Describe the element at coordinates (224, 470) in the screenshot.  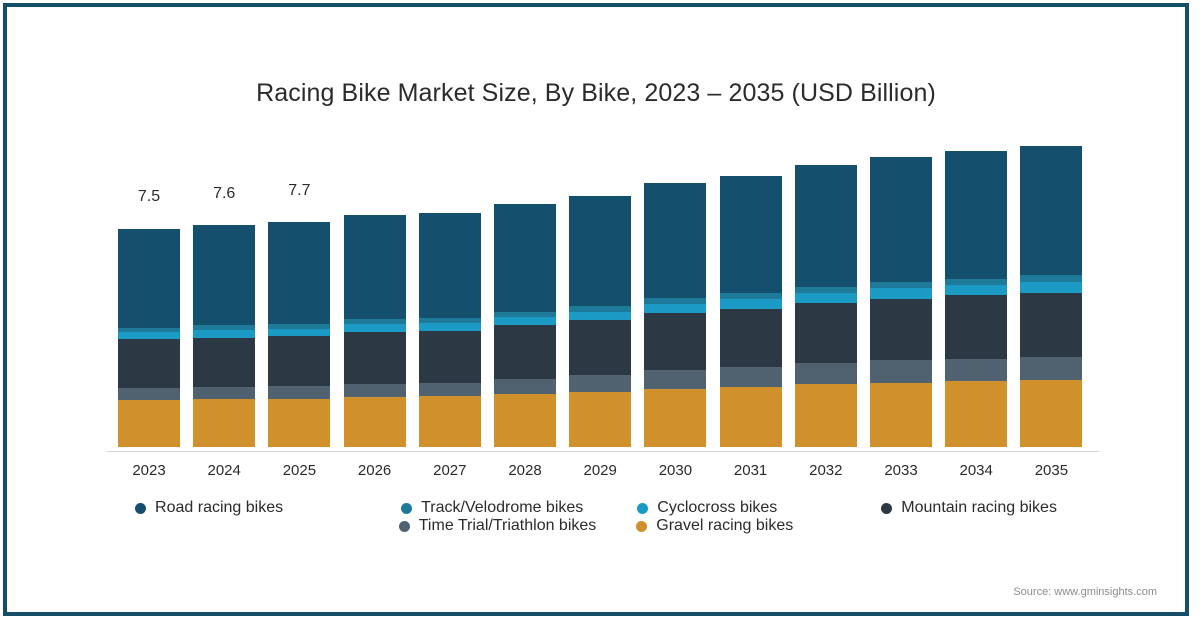
I see `x-axis-tick-2024: 2024` at that location.